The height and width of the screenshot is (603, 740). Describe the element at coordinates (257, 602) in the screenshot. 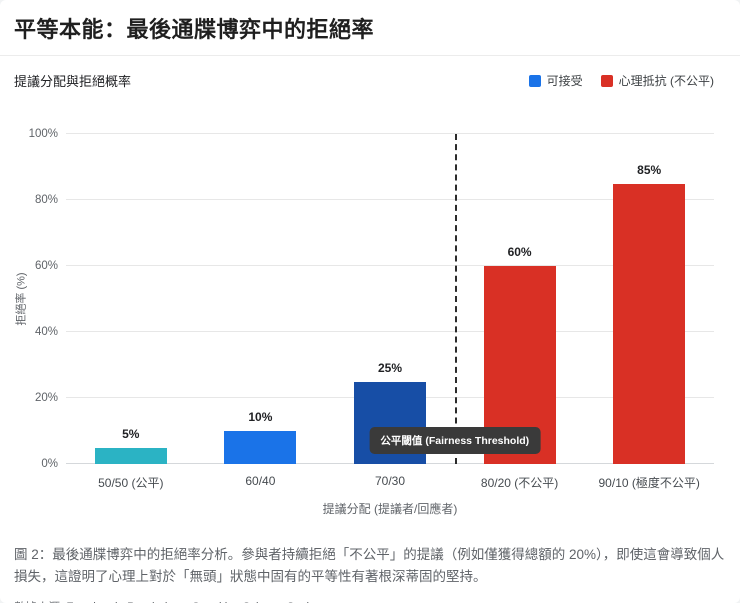

I see `source-link-cogsci: Cognitive Science Society` at that location.